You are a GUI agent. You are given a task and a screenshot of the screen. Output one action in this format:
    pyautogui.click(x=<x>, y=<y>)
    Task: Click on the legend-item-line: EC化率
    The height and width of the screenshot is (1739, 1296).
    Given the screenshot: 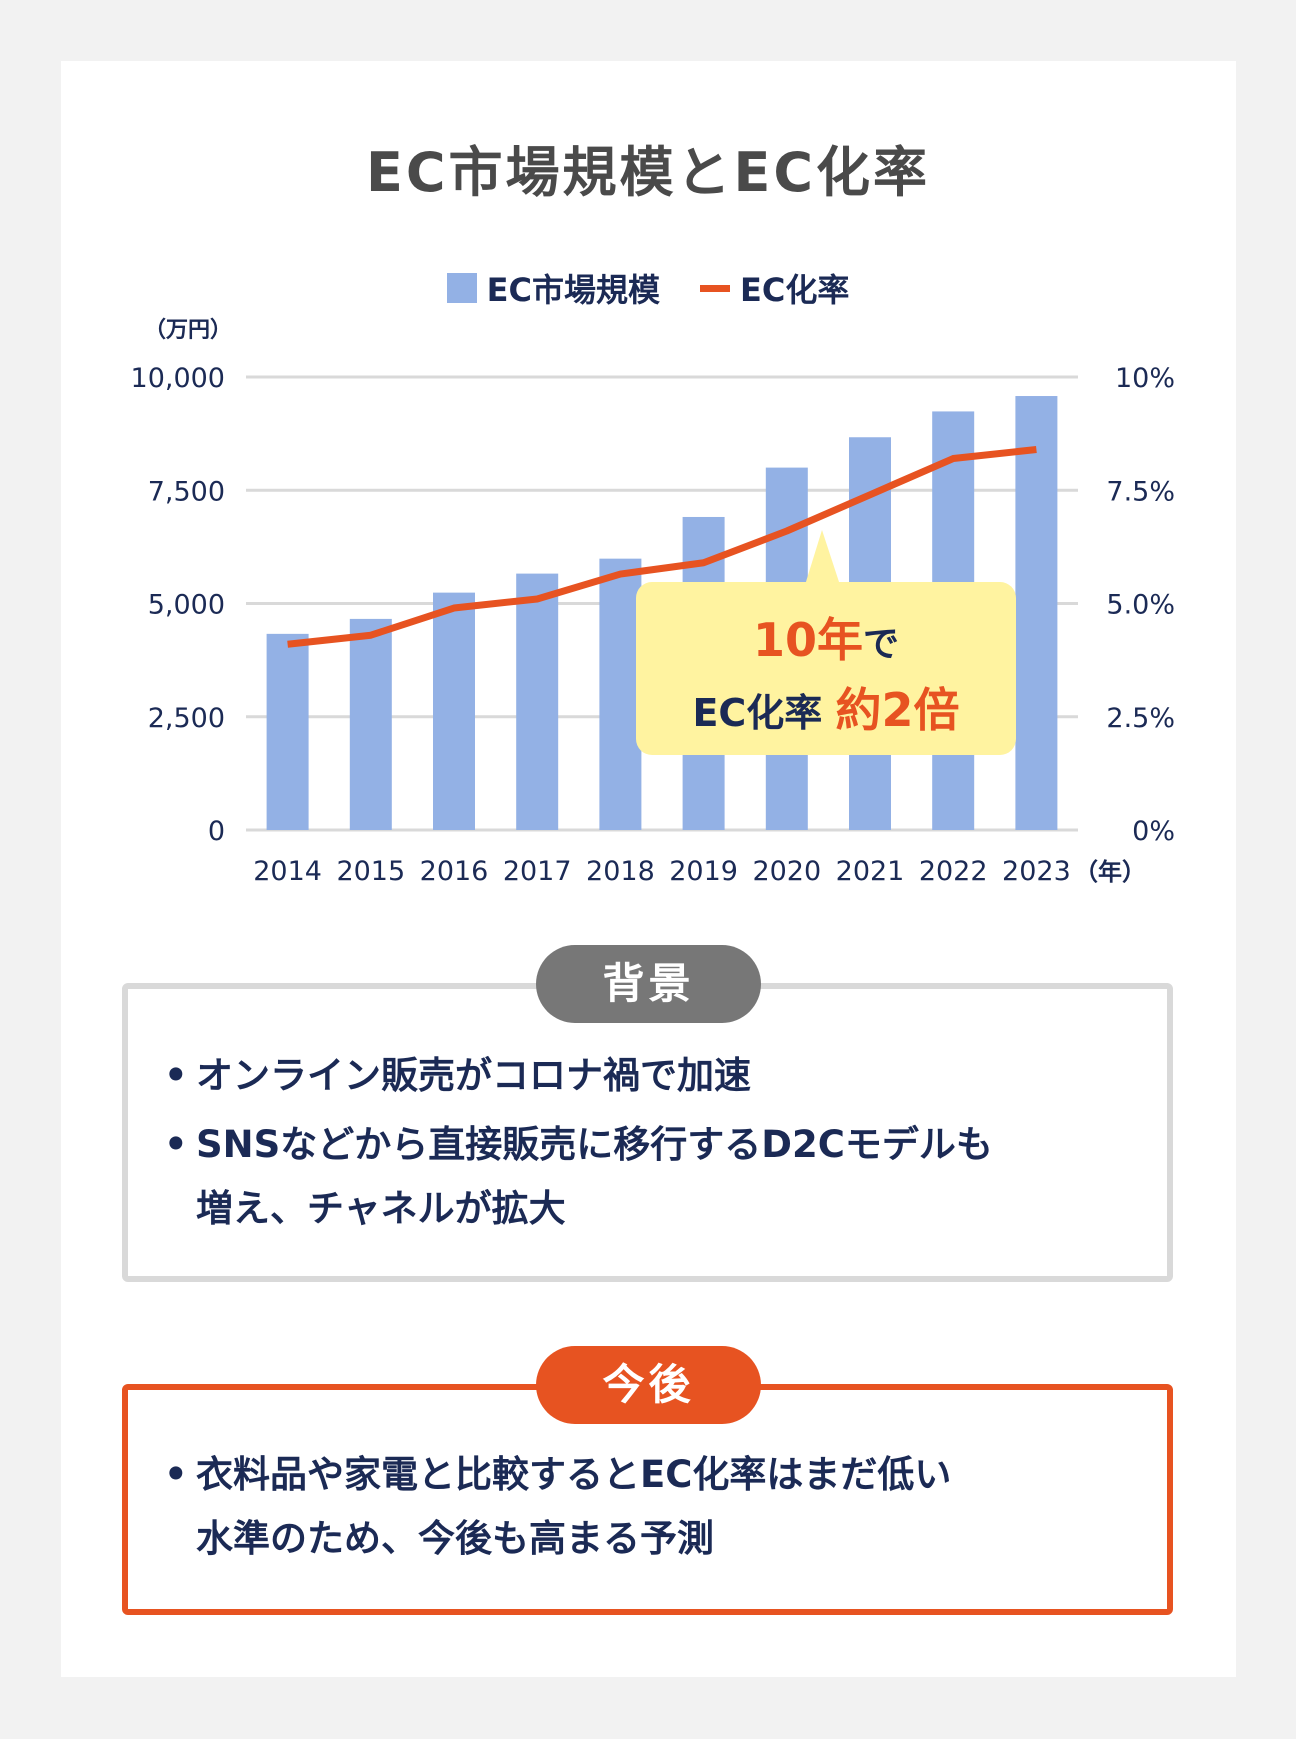 What is the action you would take?
    pyautogui.click(x=774, y=288)
    